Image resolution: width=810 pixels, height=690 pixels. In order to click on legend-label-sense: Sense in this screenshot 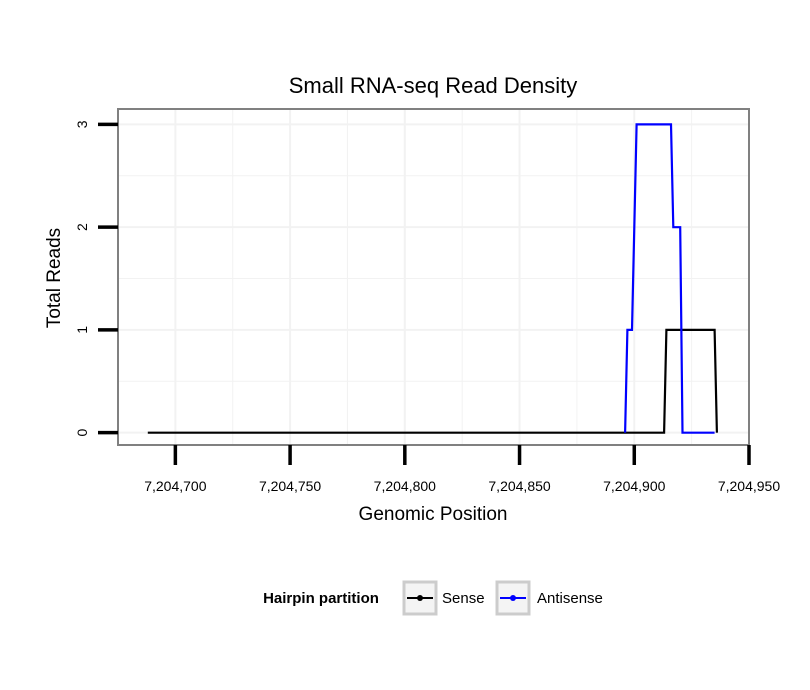, I will do `click(463, 598)`.